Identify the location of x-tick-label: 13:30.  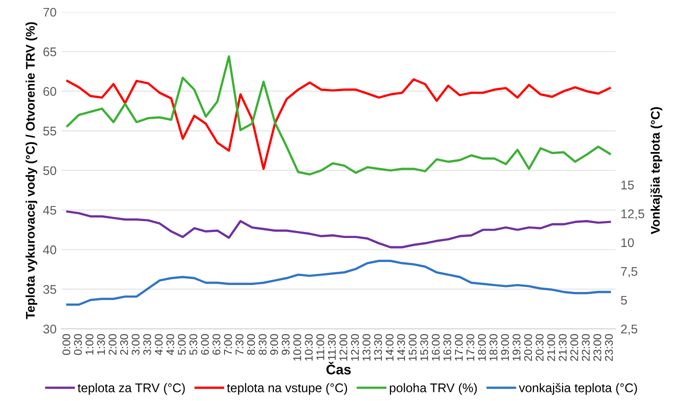
(378, 347).